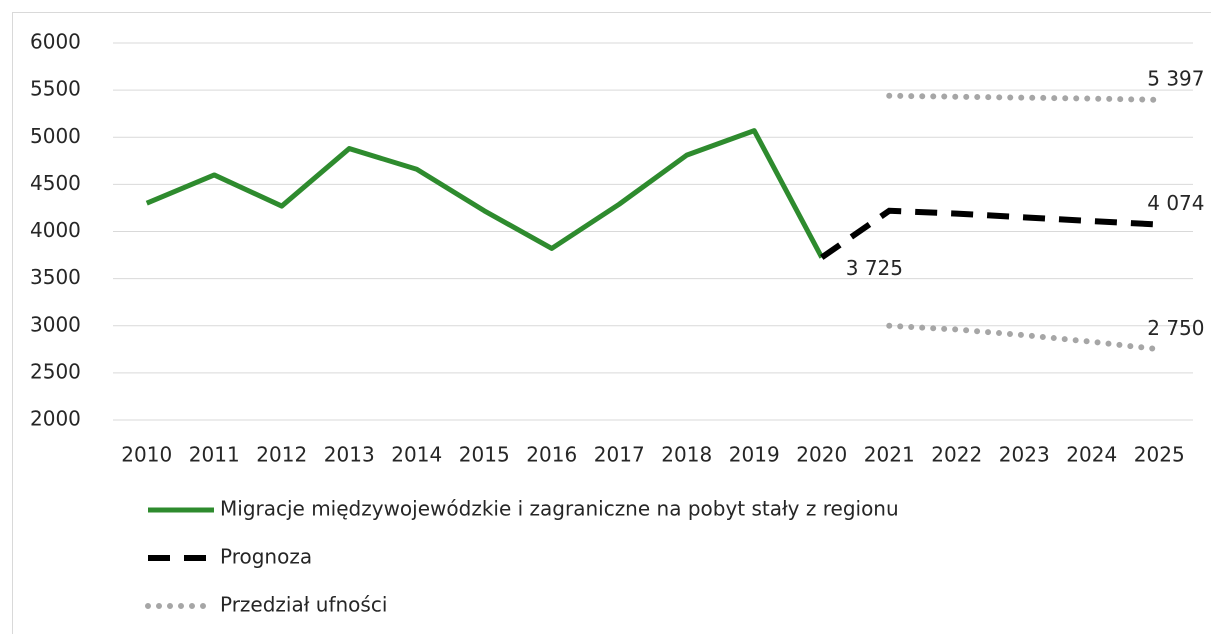 The image size is (1211, 634). Describe the element at coordinates (55, 183) in the screenshot. I see `y-tick-label: 4500` at that location.